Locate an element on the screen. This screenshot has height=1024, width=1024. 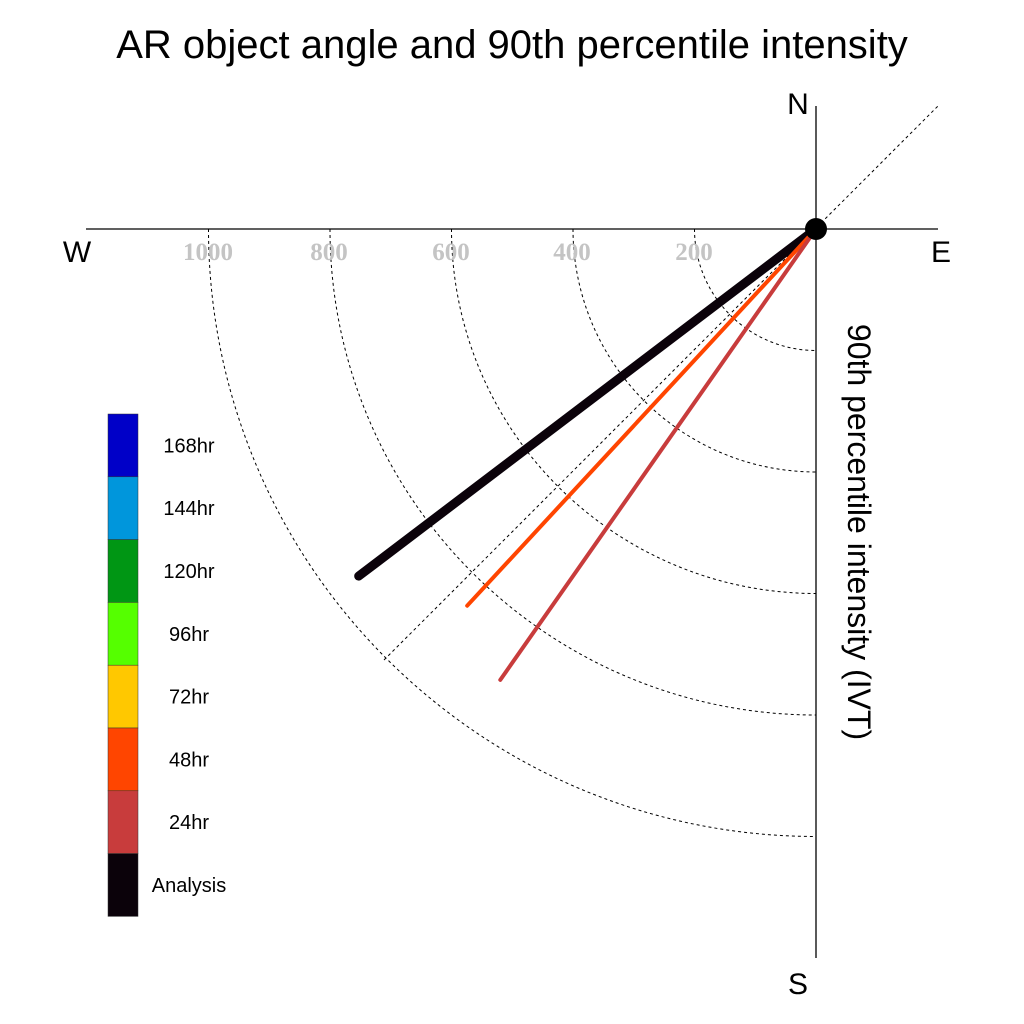
north-label: N is located at coordinates (798, 104).